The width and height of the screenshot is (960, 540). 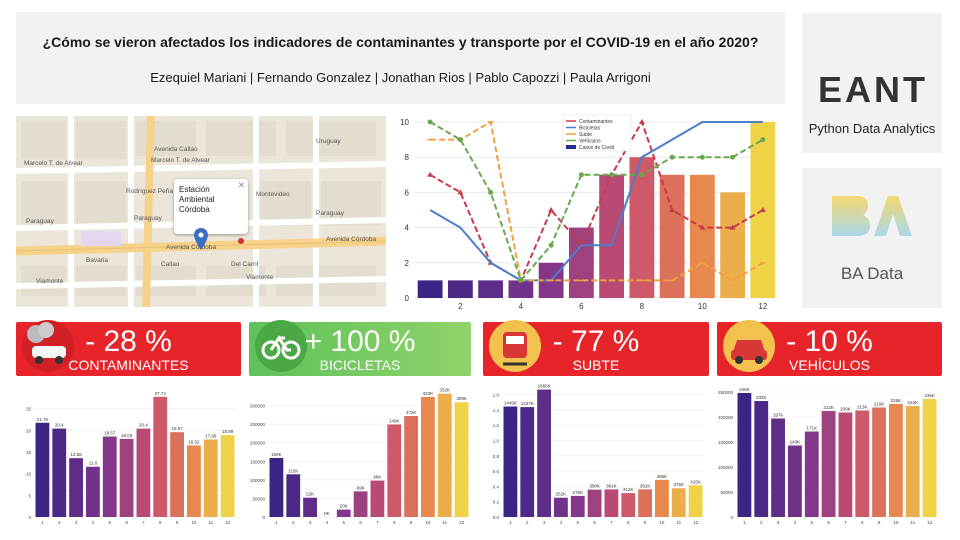 I want to click on banner-contaminantes: - 28 % CONTAMINANTES, so click(x=128, y=348).